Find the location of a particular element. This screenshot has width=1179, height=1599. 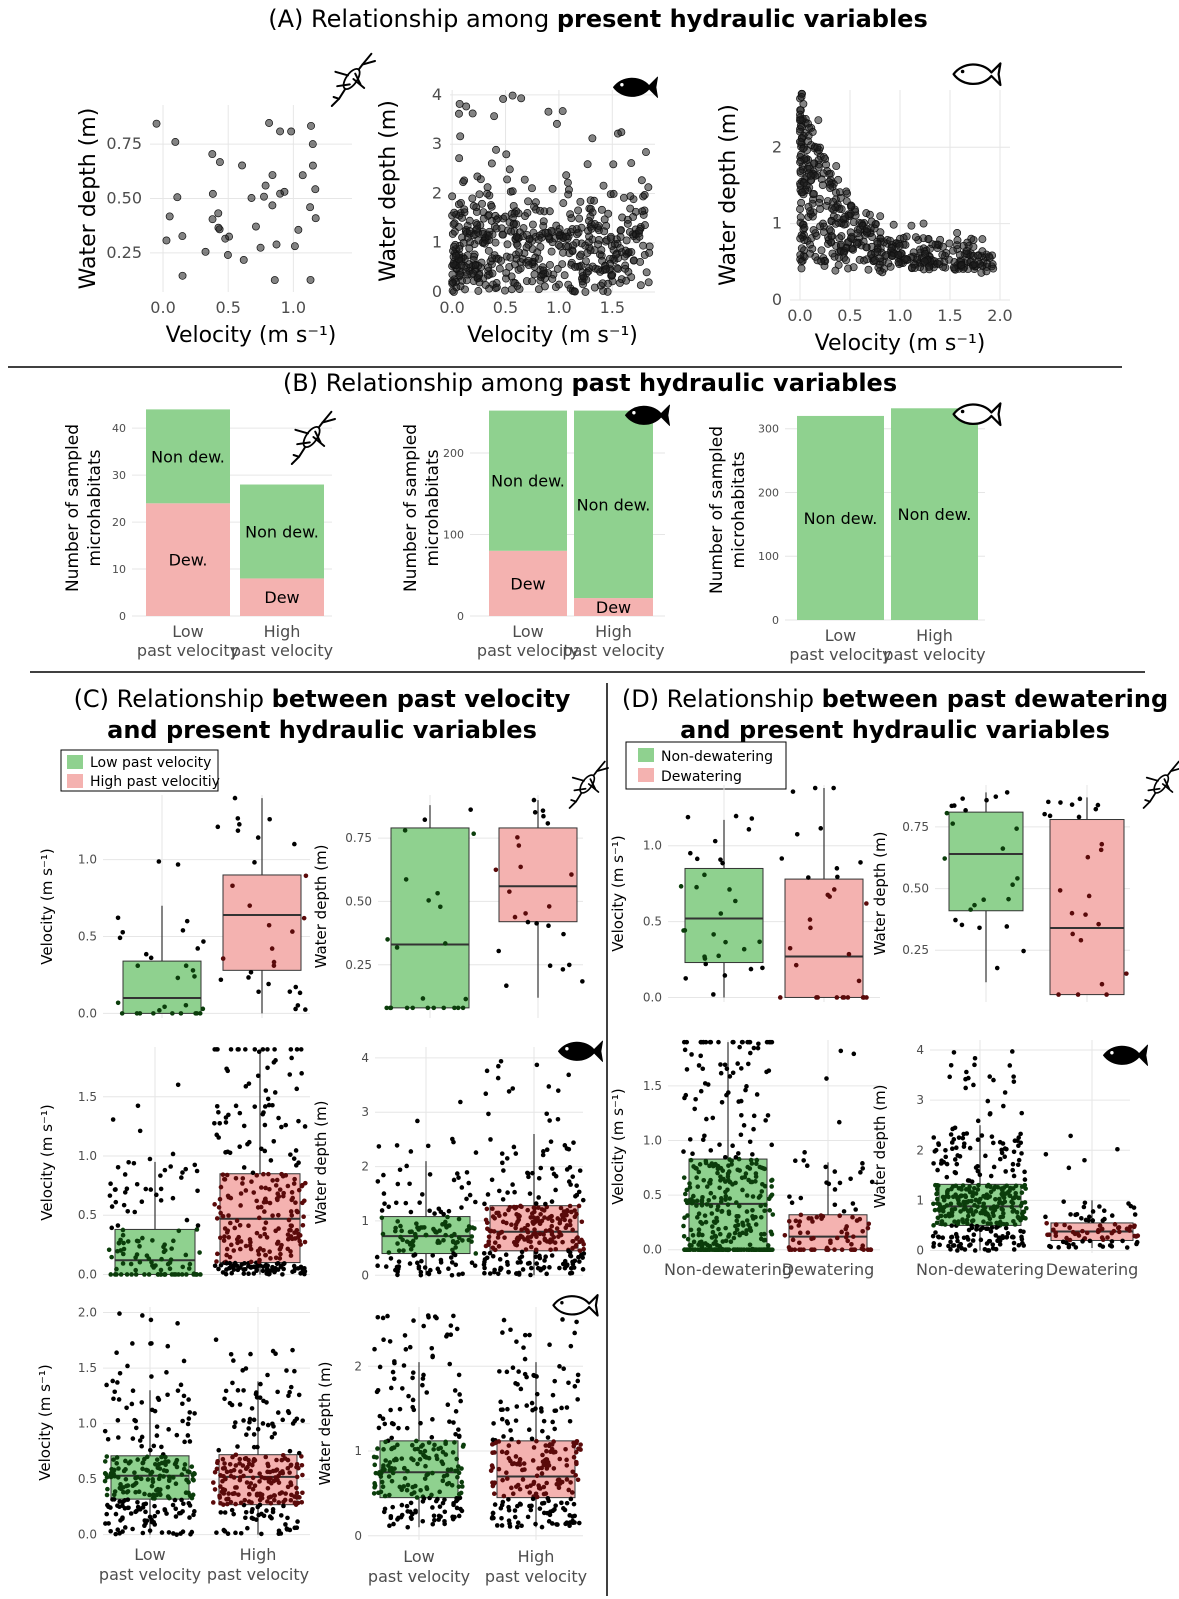

y-tick-label: 300 is located at coordinates (768, 429).